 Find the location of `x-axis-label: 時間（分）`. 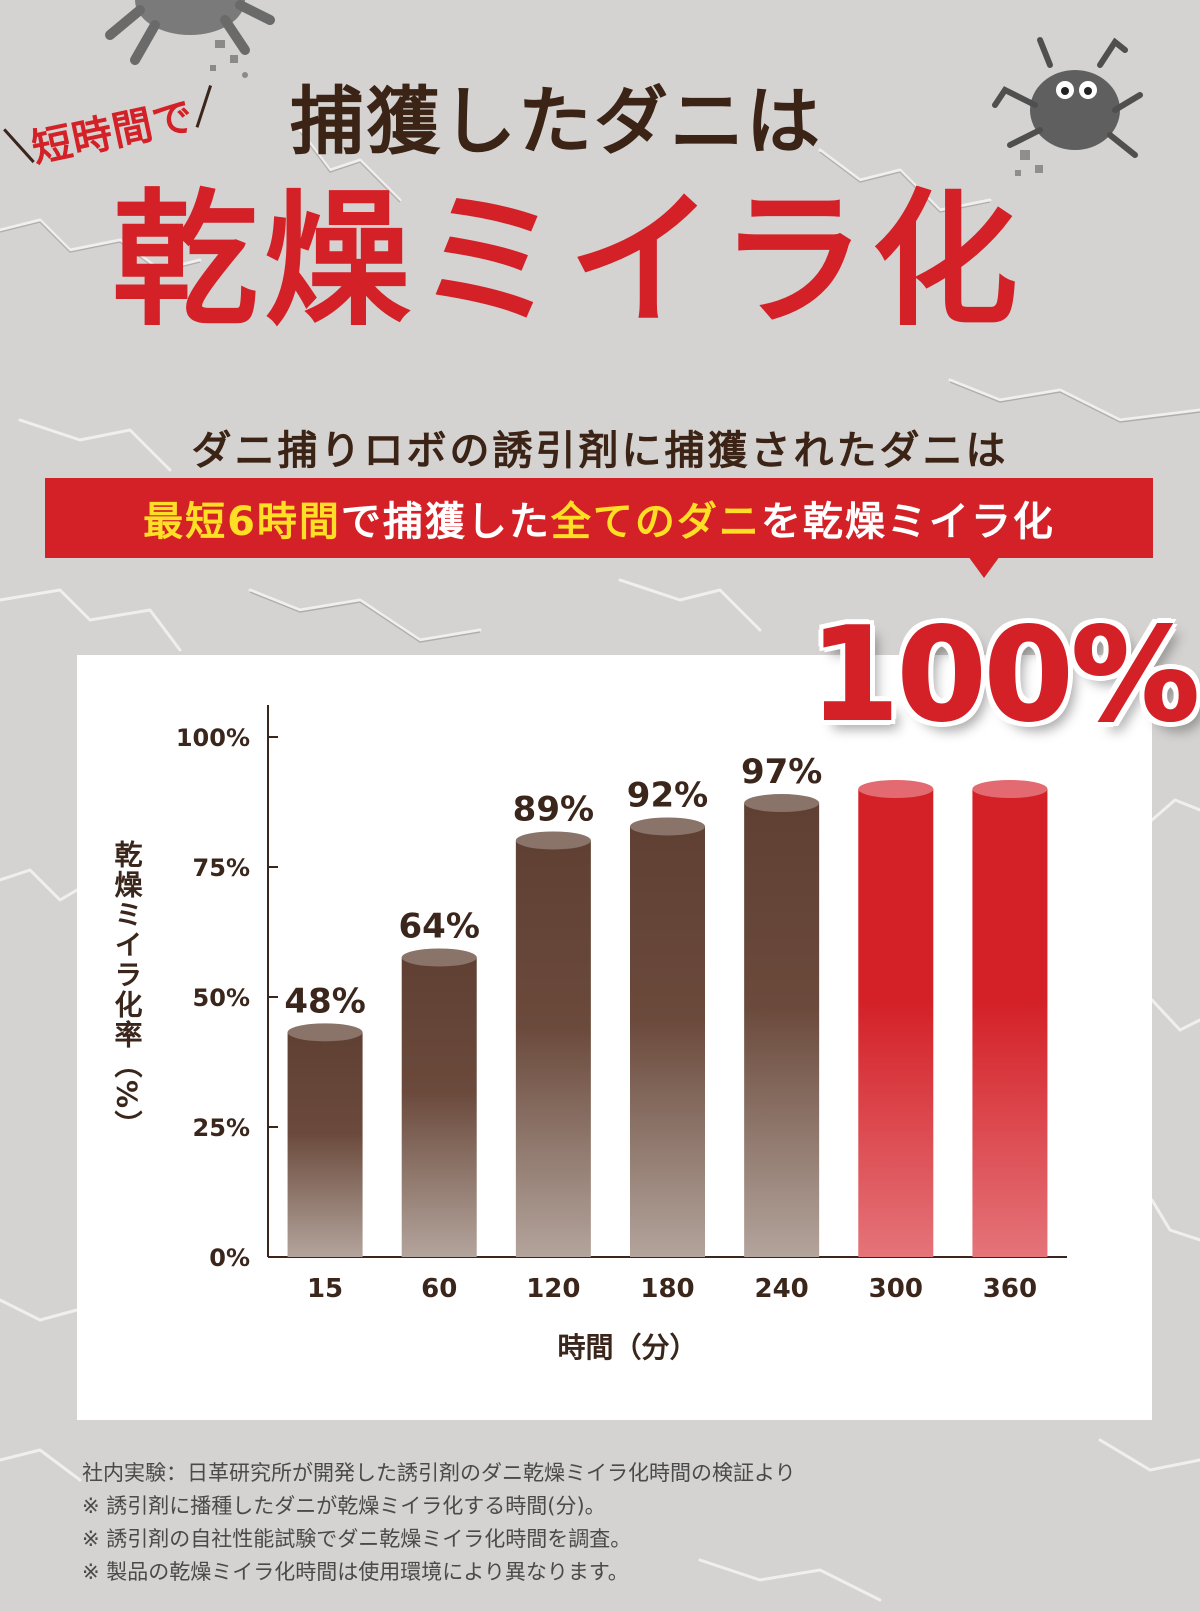

x-axis-label: 時間（分） is located at coordinates (627, 1347).